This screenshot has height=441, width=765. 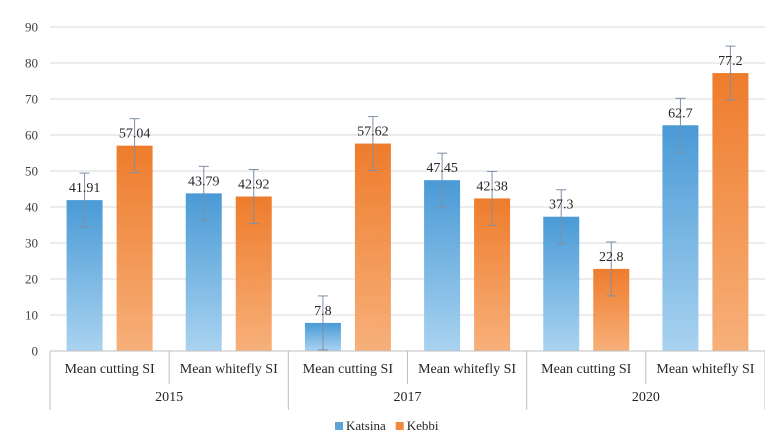 I want to click on data-label: 62.7, so click(x=680, y=113).